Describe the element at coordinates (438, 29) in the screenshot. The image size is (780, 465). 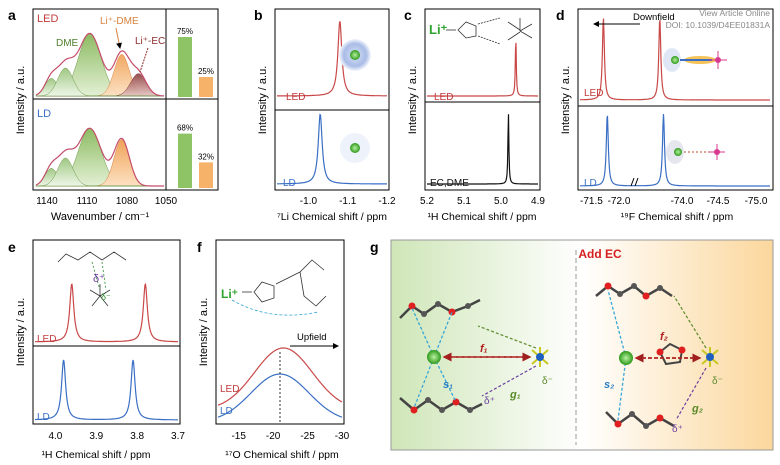
I see `c-li-label: Li⁺` at that location.